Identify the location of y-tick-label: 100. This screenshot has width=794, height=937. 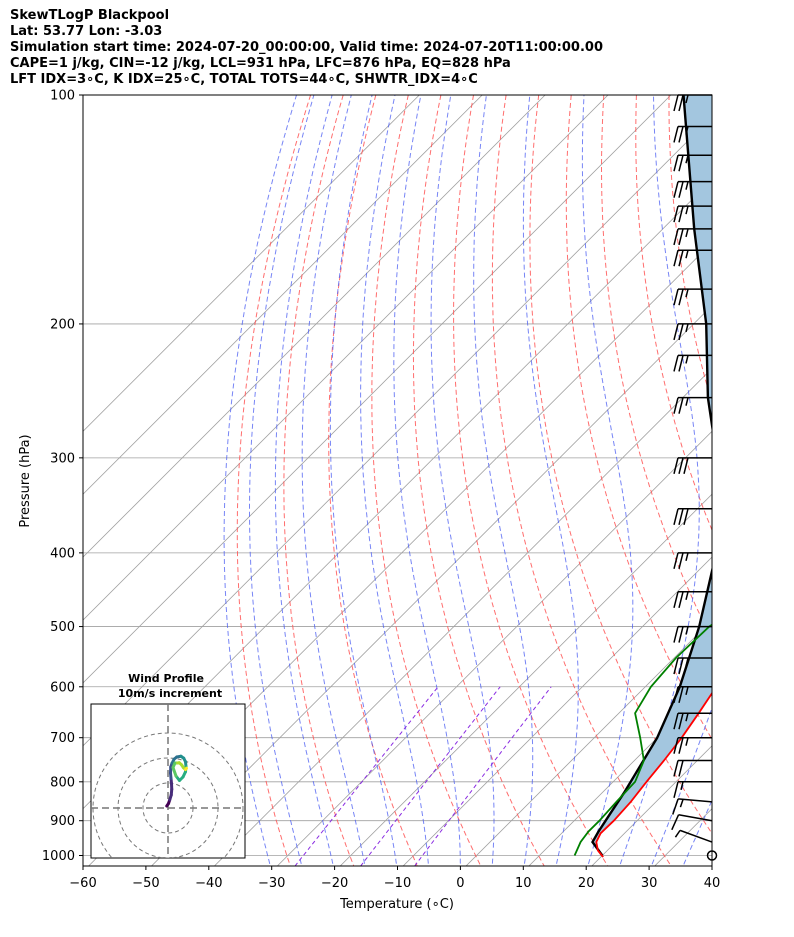
(62, 96).